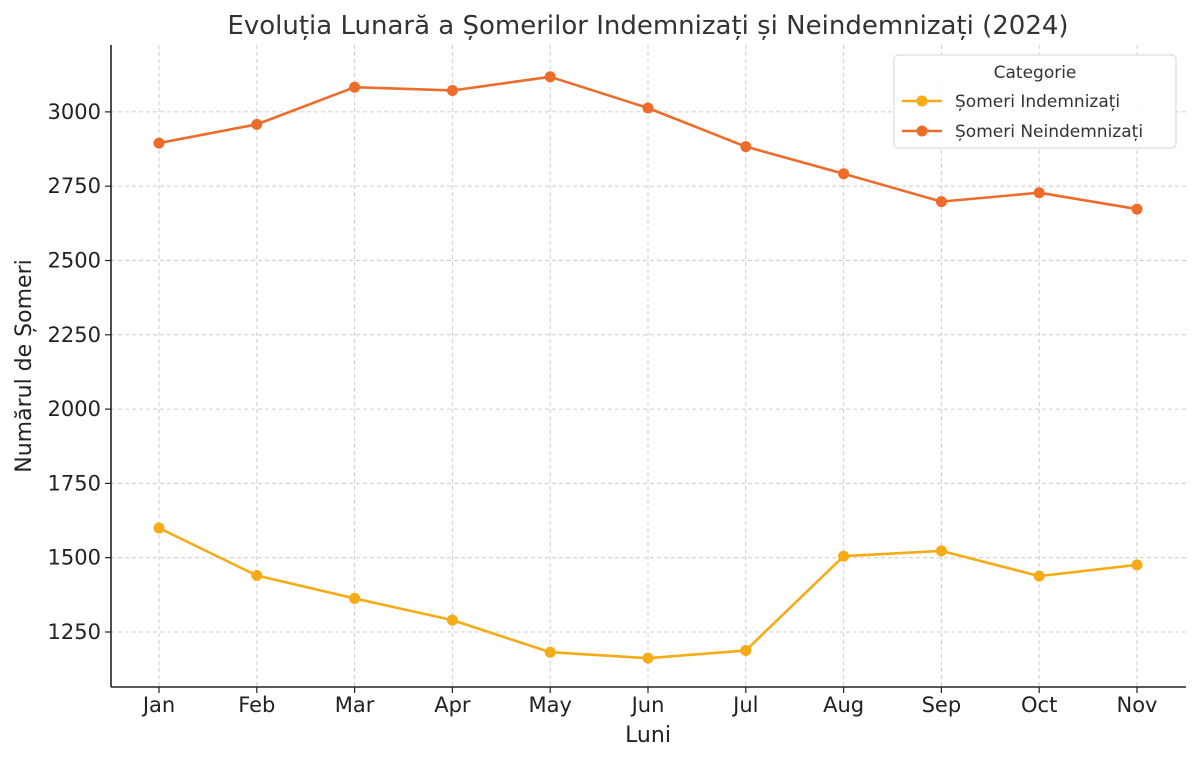 This screenshot has width=1200, height=761. Describe the element at coordinates (1137, 705) in the screenshot. I see `x-tick-label: Nov` at that location.